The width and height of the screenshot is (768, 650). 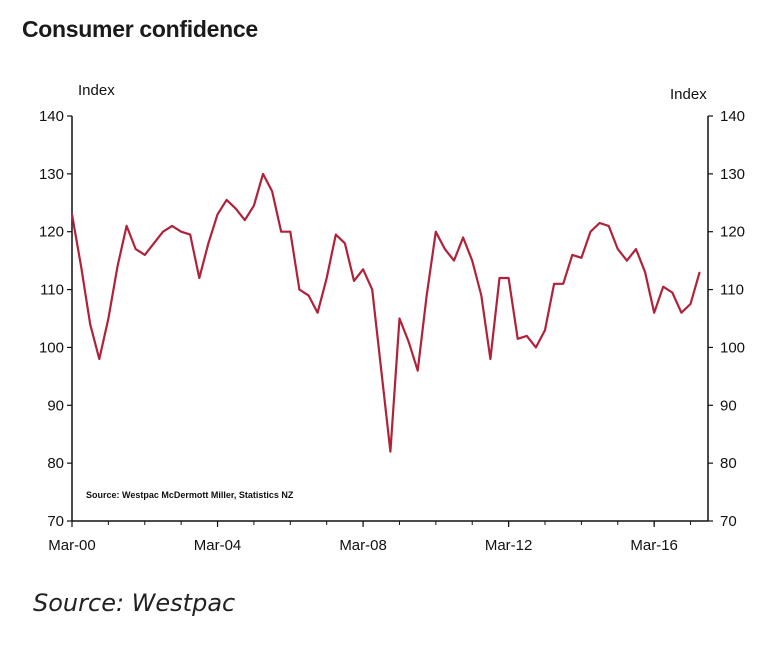 What do you see at coordinates (654, 545) in the screenshot?
I see `x-tick-label: Mar-16` at bounding box center [654, 545].